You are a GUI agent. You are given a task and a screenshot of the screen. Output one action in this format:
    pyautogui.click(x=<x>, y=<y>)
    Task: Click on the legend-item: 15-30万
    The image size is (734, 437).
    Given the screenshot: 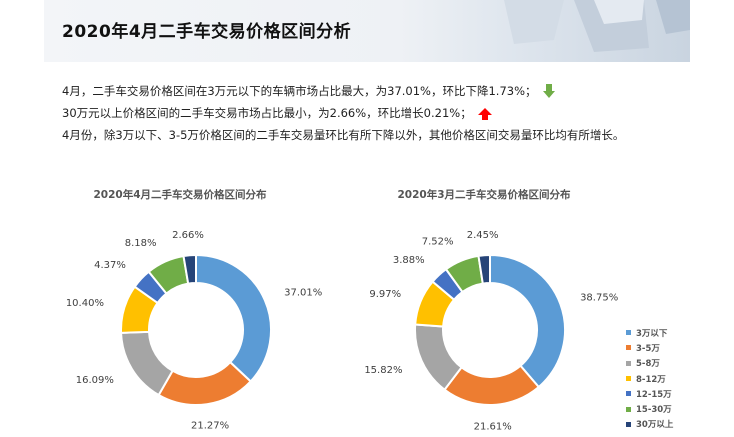 What is the action you would take?
    pyautogui.click(x=649, y=408)
    